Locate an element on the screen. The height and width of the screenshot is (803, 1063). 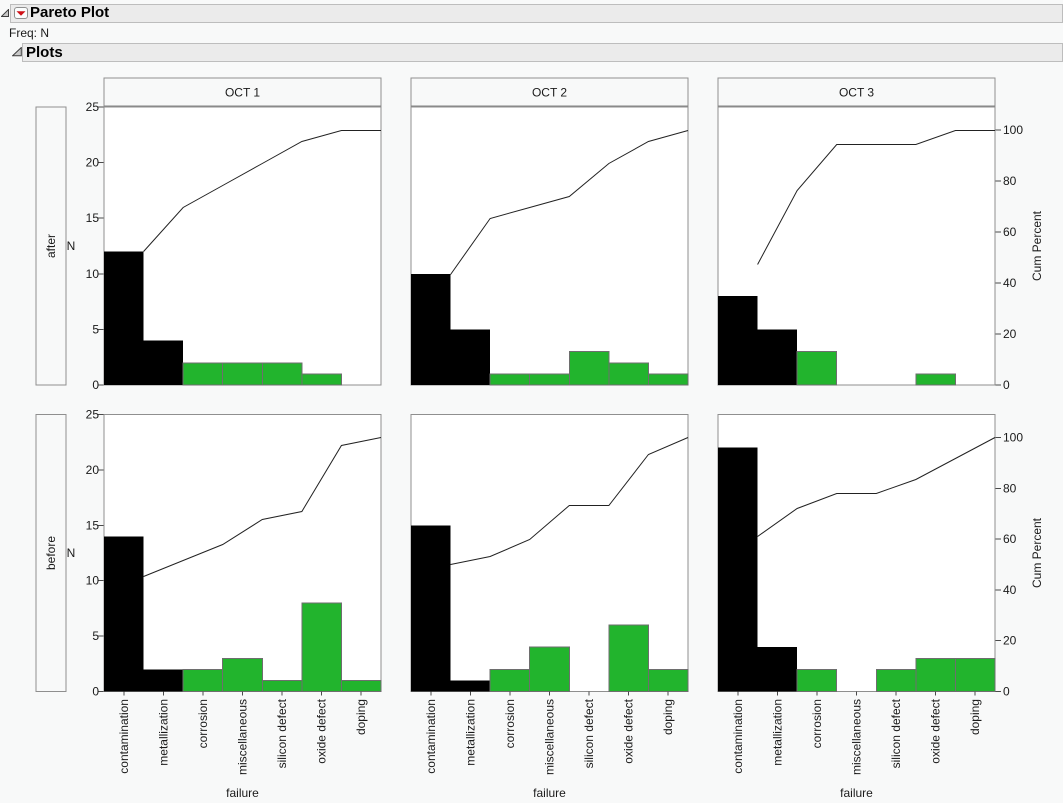
svg-text: OCT 1 is located at coordinates (242, 93).